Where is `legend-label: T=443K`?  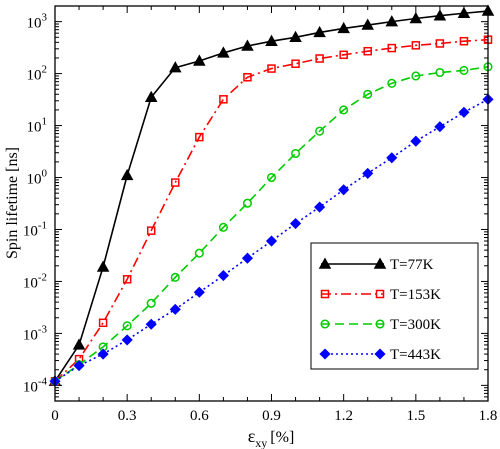
legend-label: T=443K is located at coordinates (415, 355).